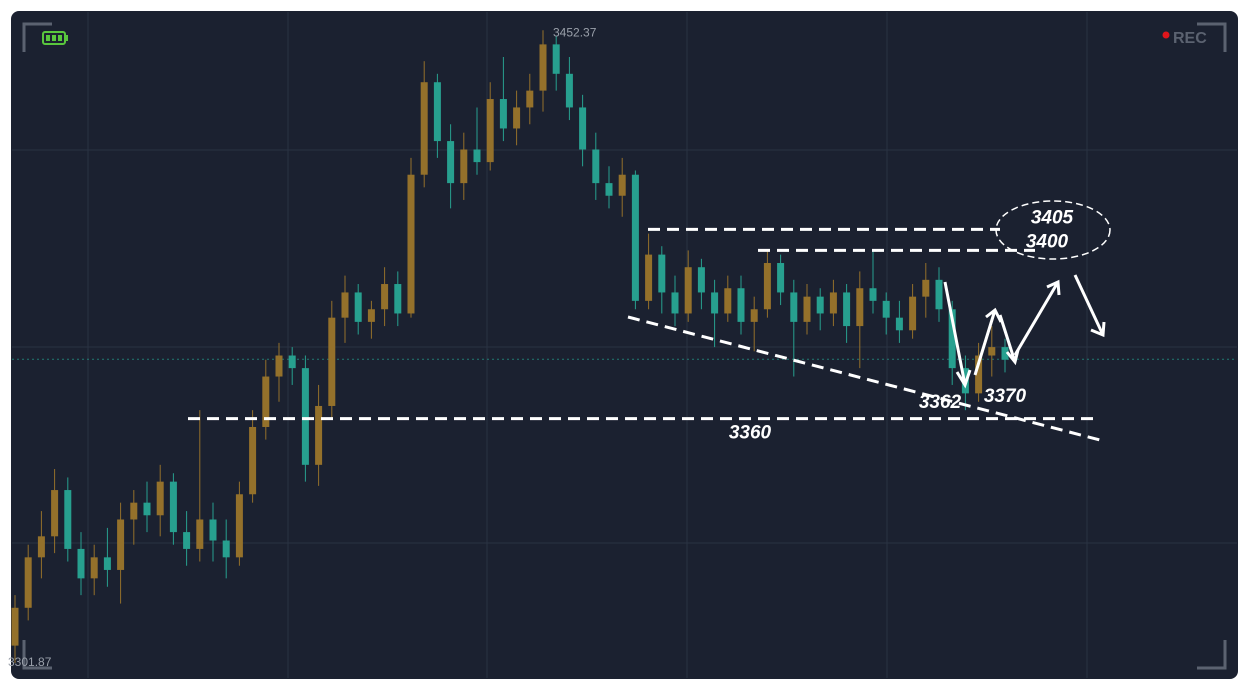  Describe the element at coordinates (1047, 241) in the screenshot. I see `level-label: 3400` at that location.